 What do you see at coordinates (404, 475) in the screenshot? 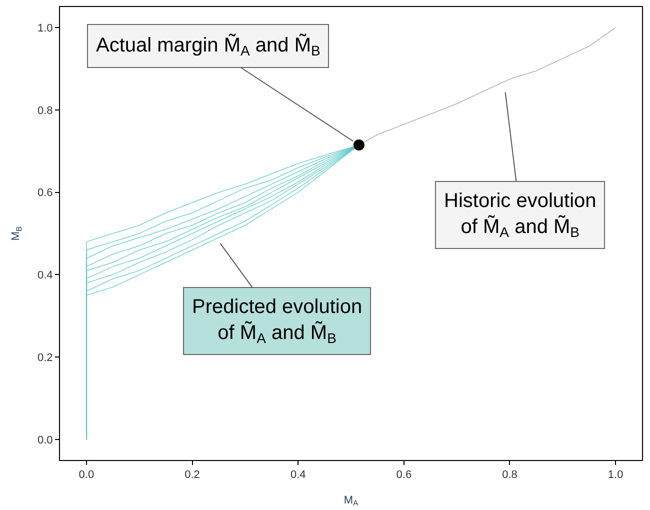
I see `x-tick-label: 0.6` at bounding box center [404, 475].